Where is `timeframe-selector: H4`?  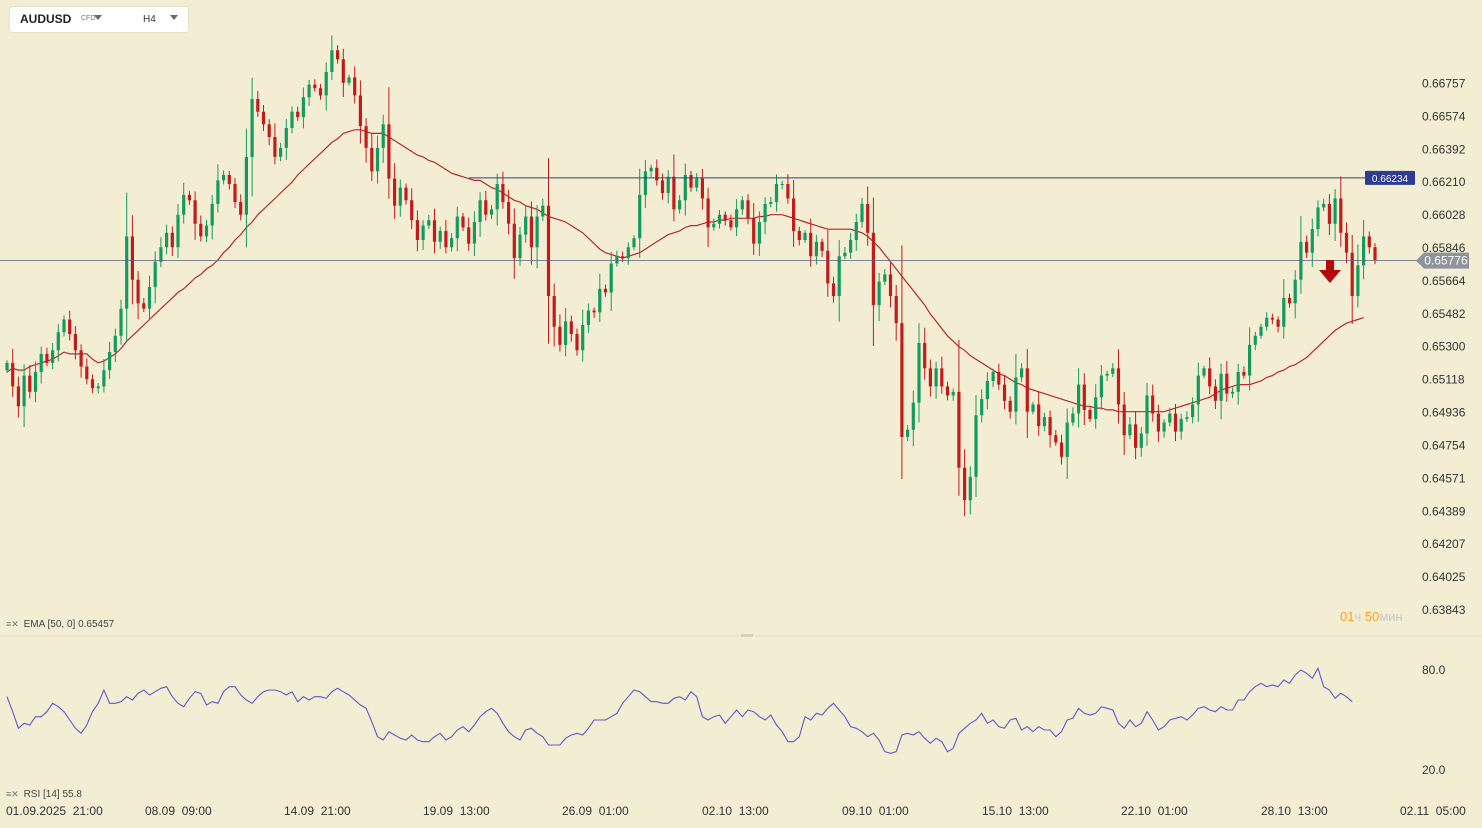 timeframe-selector: H4 is located at coordinates (149, 19).